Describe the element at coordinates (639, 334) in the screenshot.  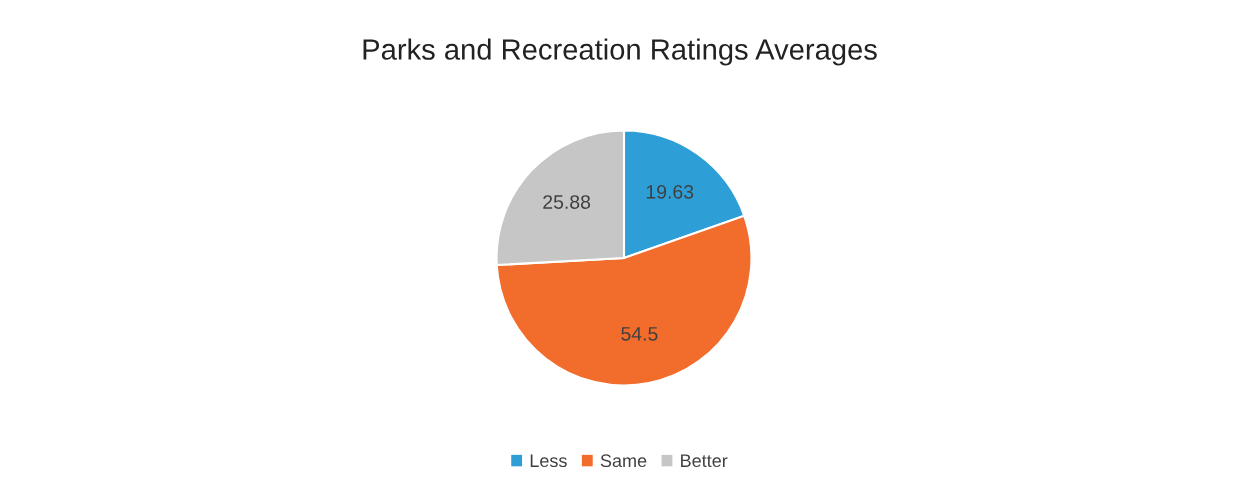
I see `data-label: 54.5` at that location.